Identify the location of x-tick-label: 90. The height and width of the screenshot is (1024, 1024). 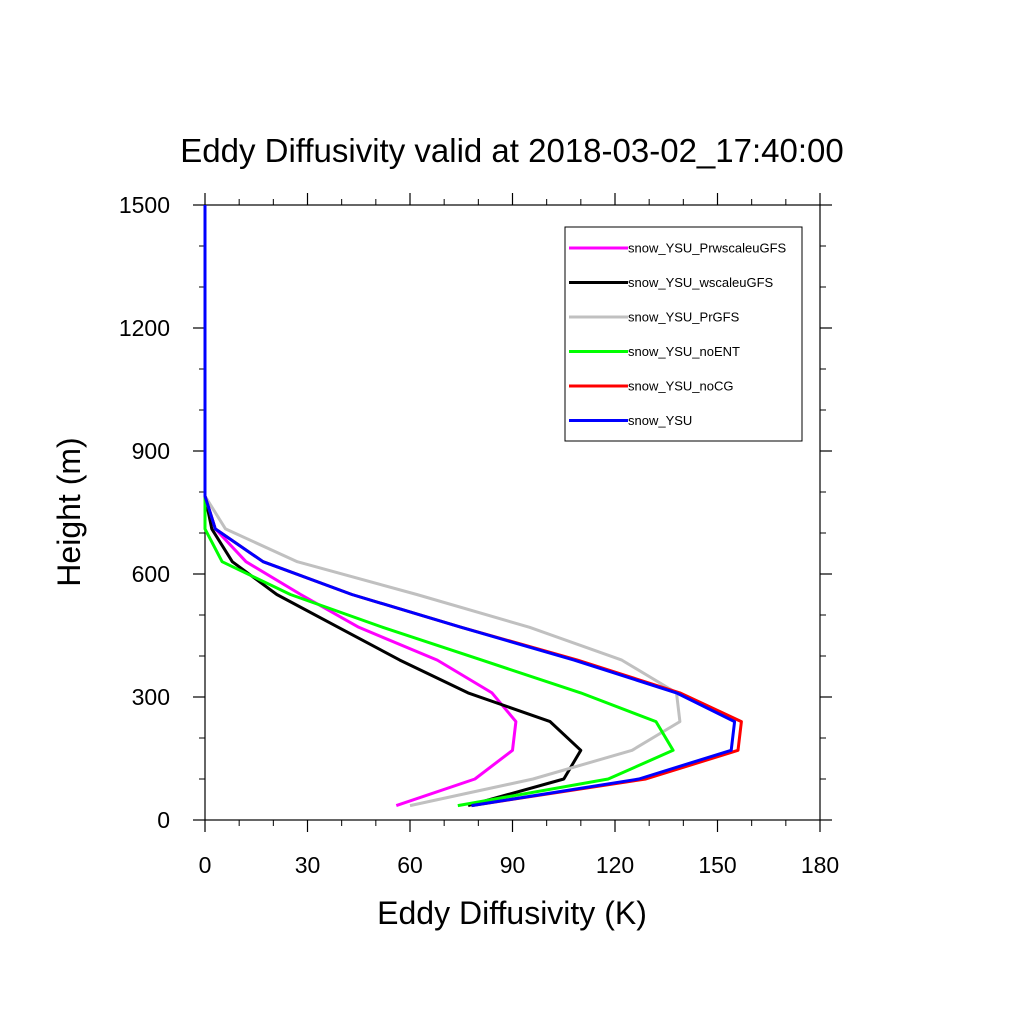
(513, 865).